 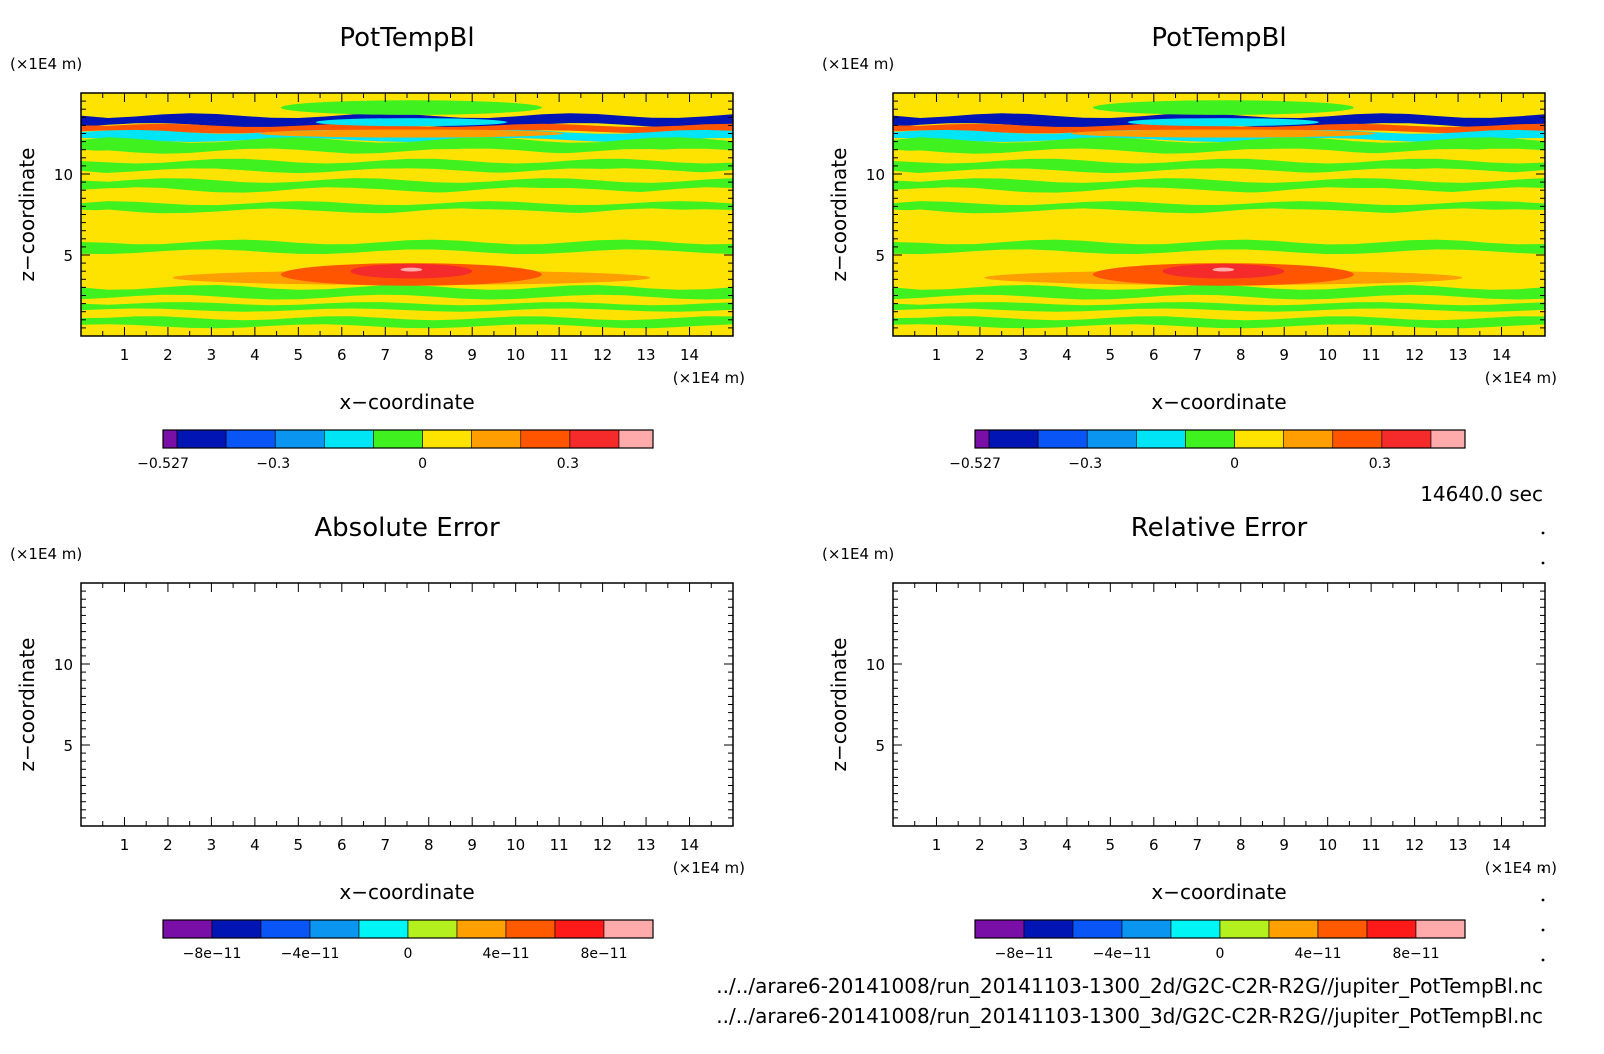 What do you see at coordinates (937, 355) in the screenshot?
I see `x-tick-label: 1` at bounding box center [937, 355].